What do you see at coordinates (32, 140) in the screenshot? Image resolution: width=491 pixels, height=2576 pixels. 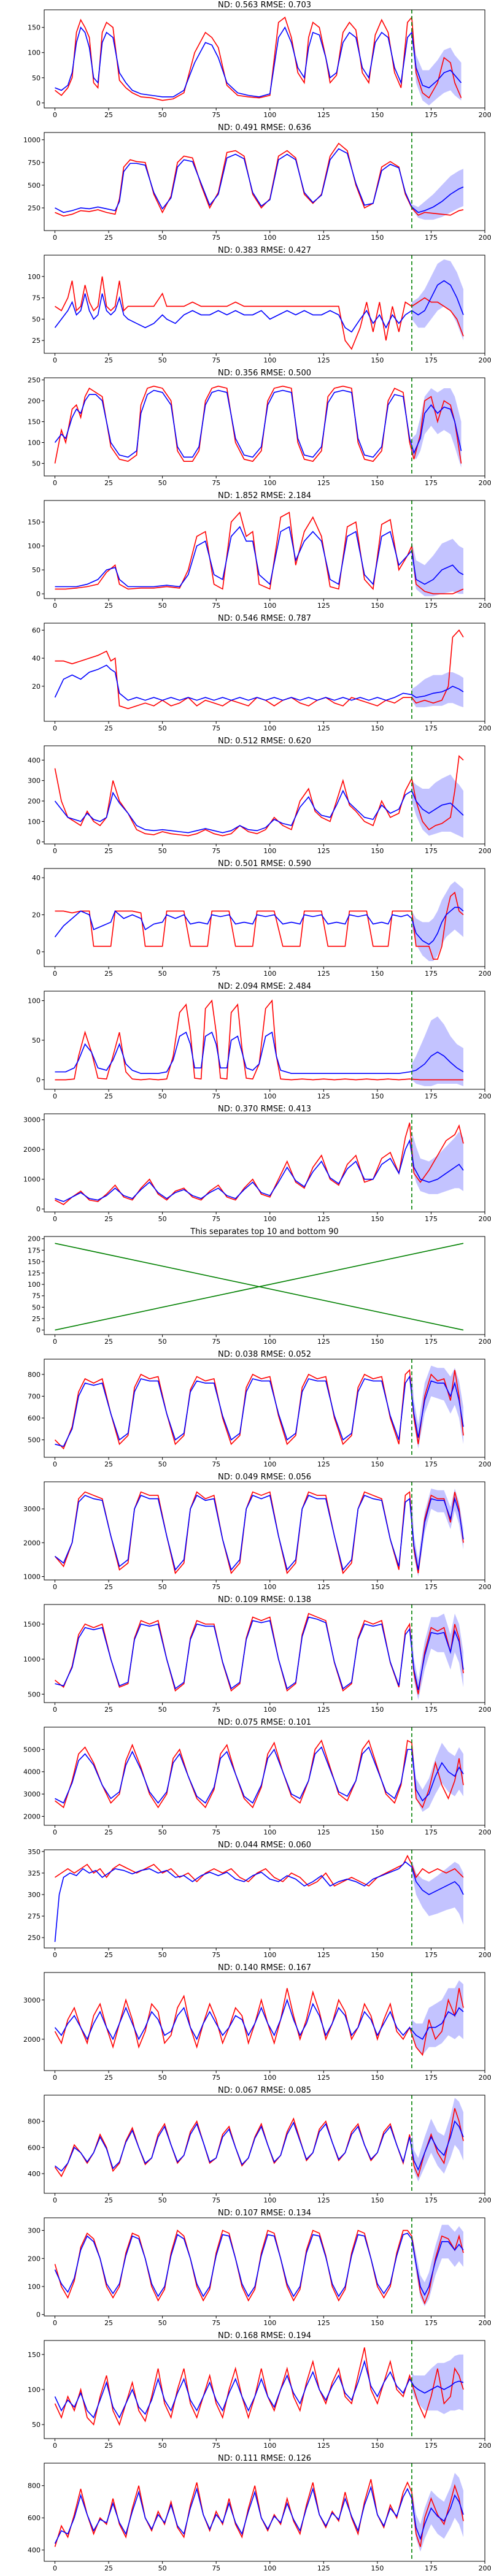 I see `y-tick-label: 1000` at bounding box center [32, 140].